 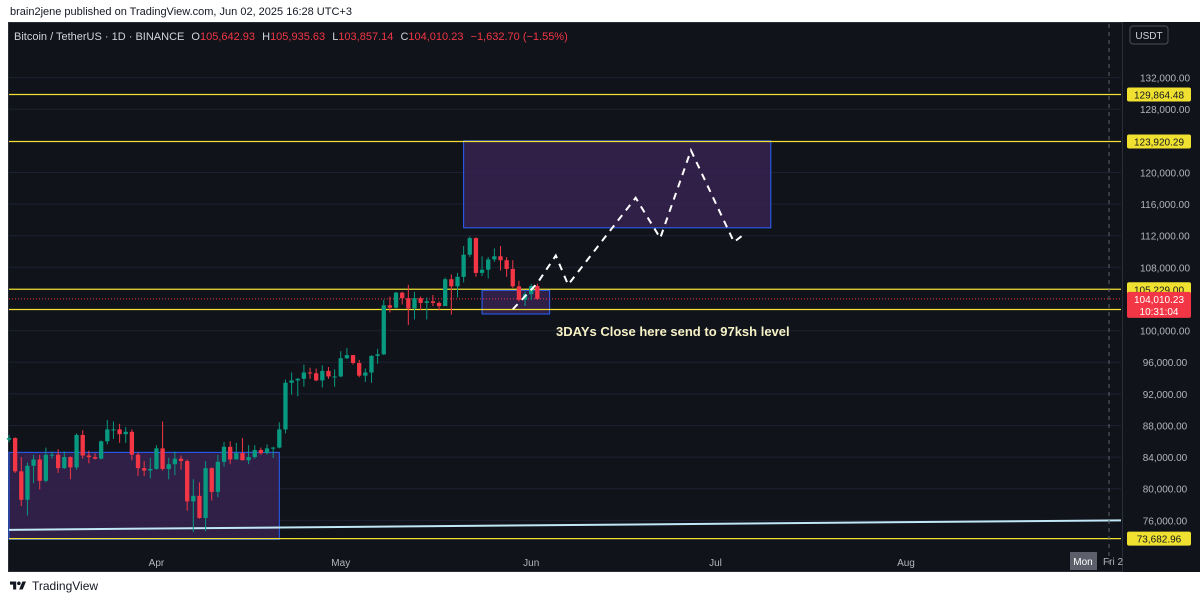 What do you see at coordinates (1159, 312) in the screenshot?
I see `countdown-label: 10:31:04` at bounding box center [1159, 312].